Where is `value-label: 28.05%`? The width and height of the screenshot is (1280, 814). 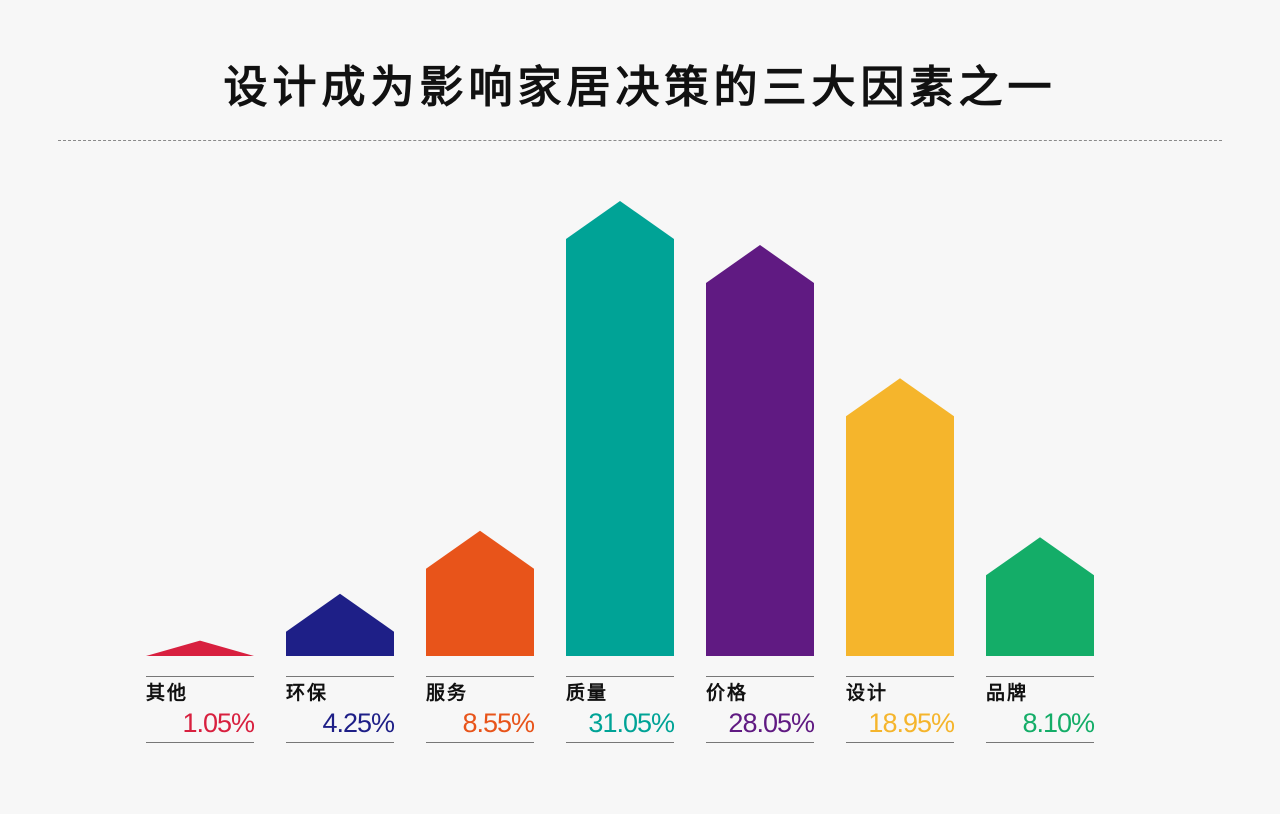
value-label: 28.05% is located at coordinates (771, 723).